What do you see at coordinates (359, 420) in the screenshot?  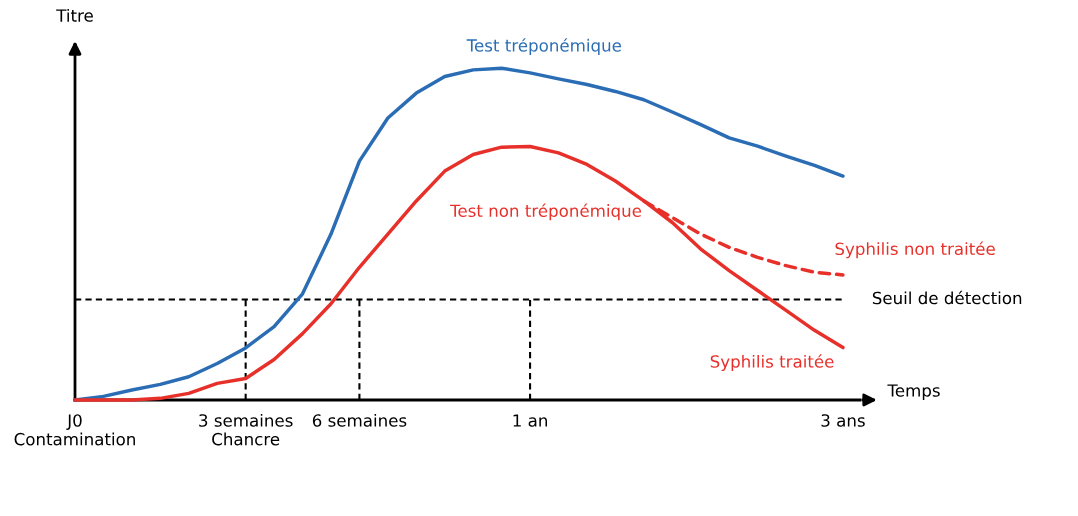 I see `x-tick-label: 6 semaines` at bounding box center [359, 420].